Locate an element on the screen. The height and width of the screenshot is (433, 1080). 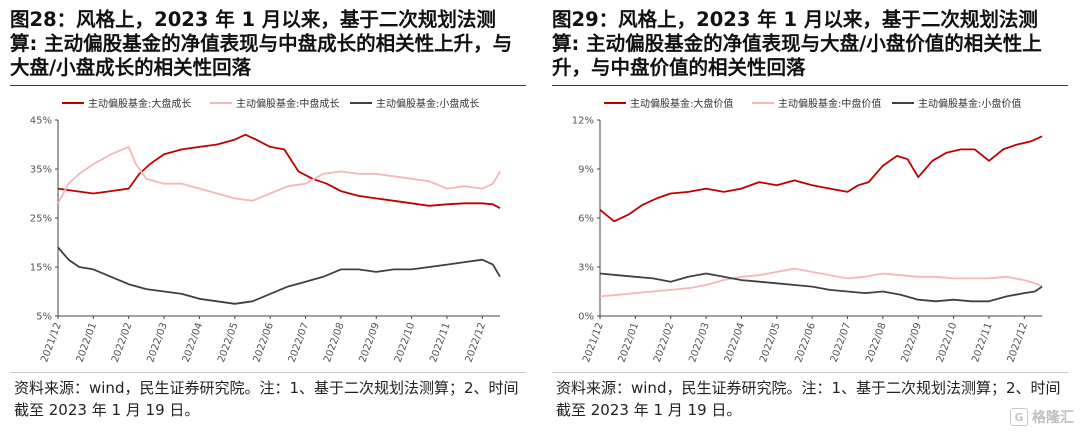
y-tick-label: 45% is located at coordinates (41, 121).